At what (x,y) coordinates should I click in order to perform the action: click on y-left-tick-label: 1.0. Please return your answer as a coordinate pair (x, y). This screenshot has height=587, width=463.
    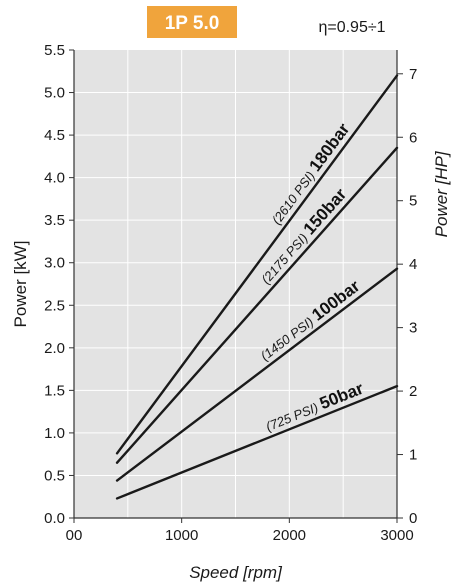
    Looking at the image, I should click on (54, 433).